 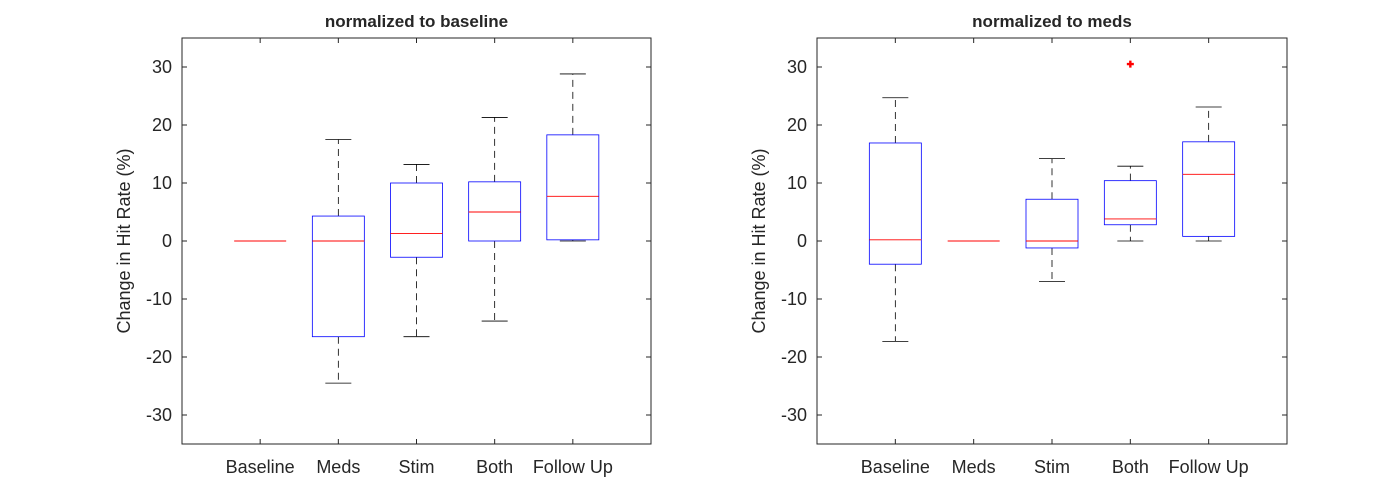 What do you see at coordinates (1130, 64) in the screenshot?
I see `outlier-marker` at bounding box center [1130, 64].